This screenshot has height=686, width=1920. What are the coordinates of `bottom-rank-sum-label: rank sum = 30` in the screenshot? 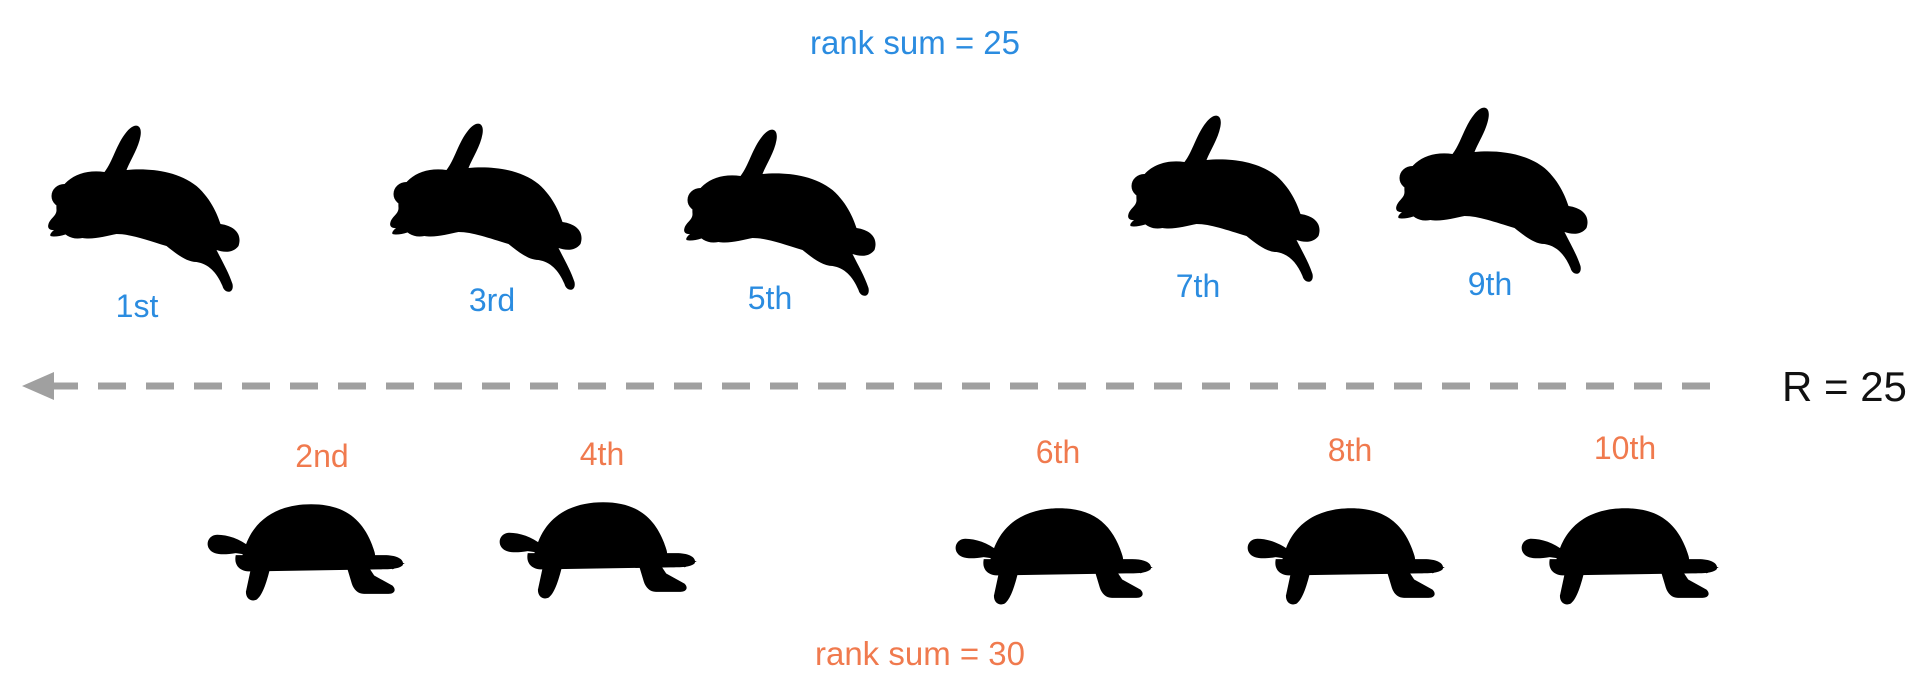 It's located at (920, 653).